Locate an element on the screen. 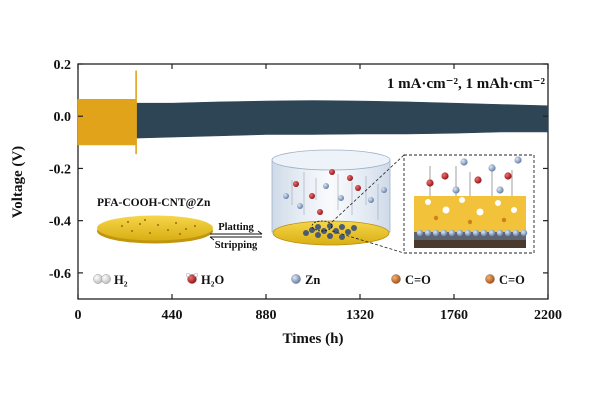 Image resolution: width=600 pixels, height=405 pixels. x-axis-label: Times (h) is located at coordinates (313, 339).